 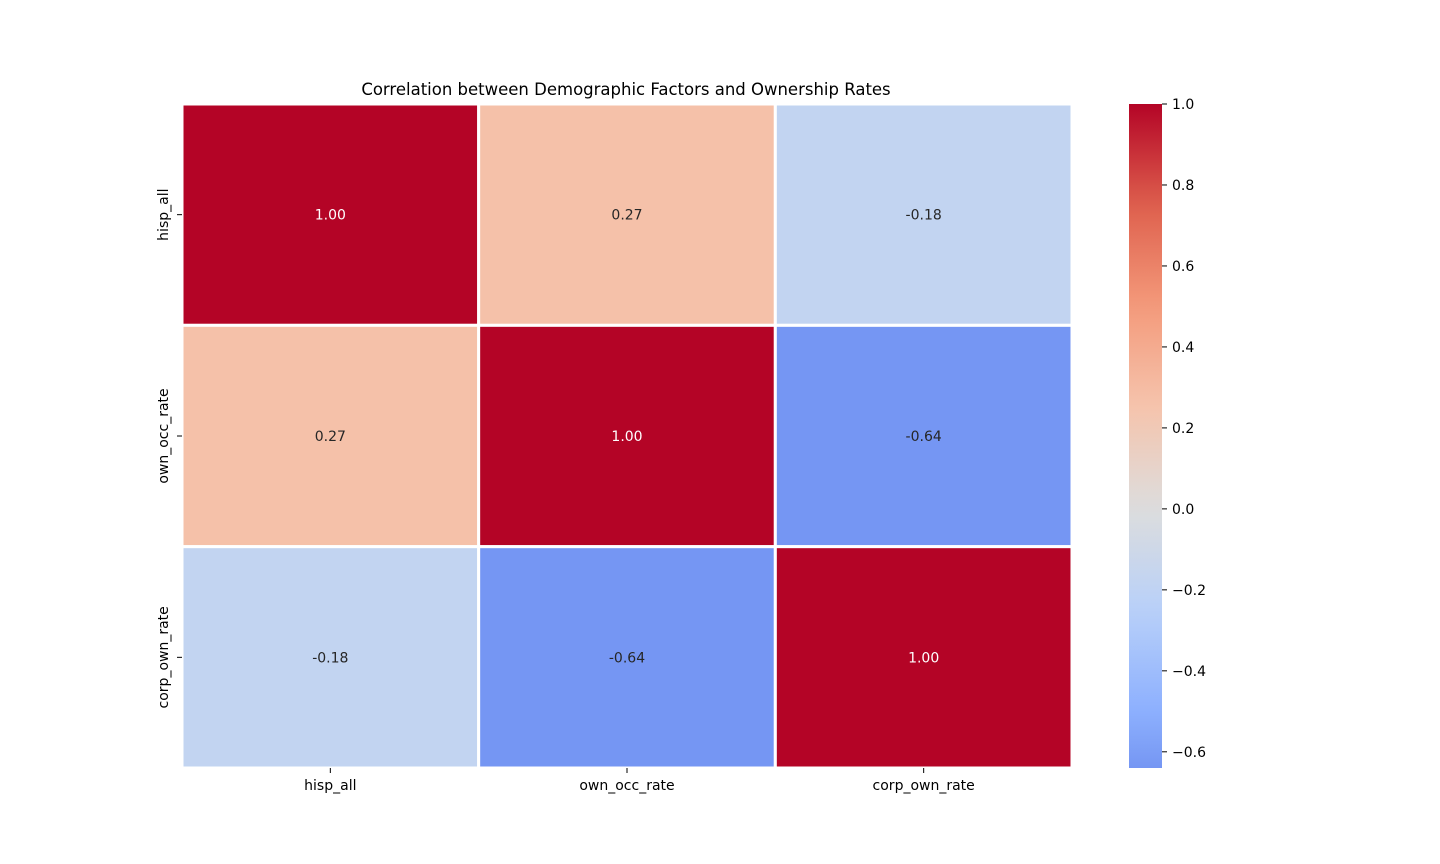 I want to click on y-axis: hisp_all own_occ_rate corp_own_rate, so click(x=169, y=448).